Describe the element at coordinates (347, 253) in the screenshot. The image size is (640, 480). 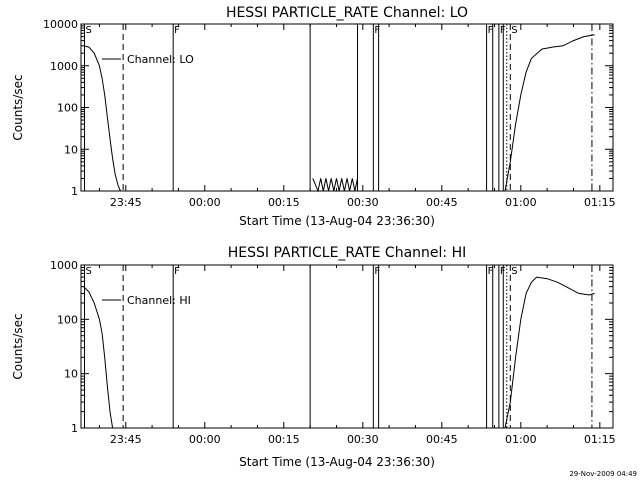
I see `chart-title: HESSI PARTICLE_RATE Channel: HI` at that location.